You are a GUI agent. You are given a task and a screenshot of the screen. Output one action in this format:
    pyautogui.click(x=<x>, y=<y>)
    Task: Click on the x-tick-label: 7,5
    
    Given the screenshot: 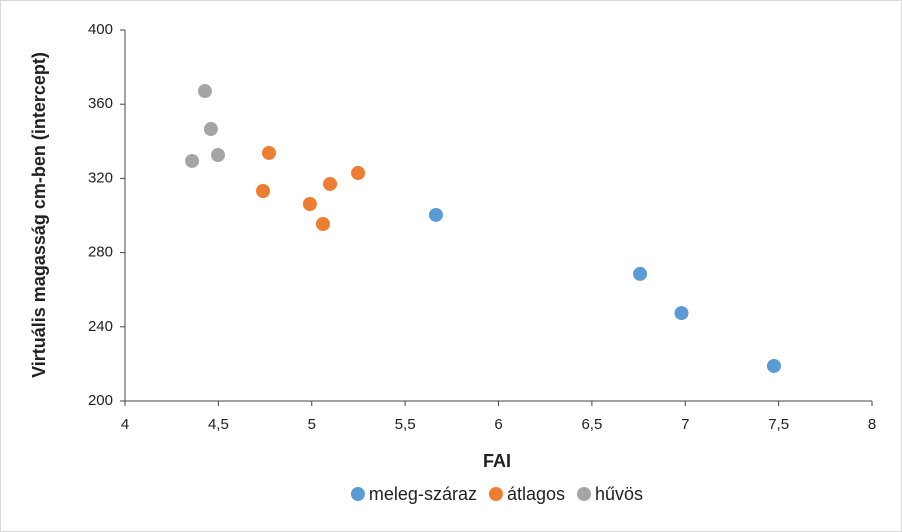 What is the action you would take?
    pyautogui.click(x=778, y=424)
    